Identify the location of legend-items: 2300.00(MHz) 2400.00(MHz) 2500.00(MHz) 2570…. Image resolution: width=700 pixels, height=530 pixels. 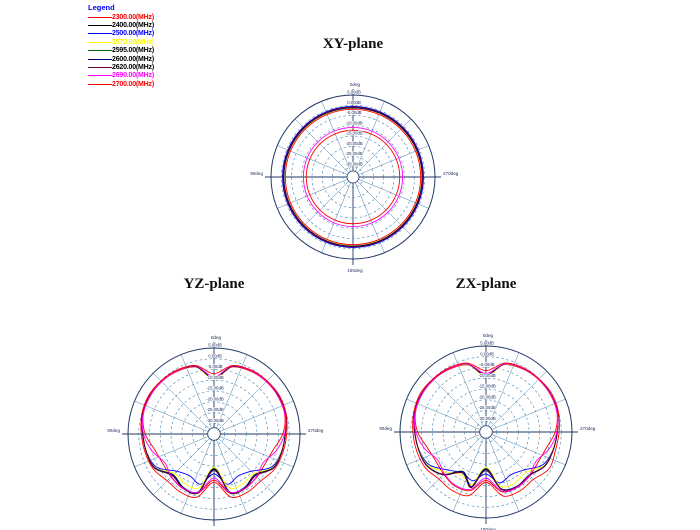
(121, 51).